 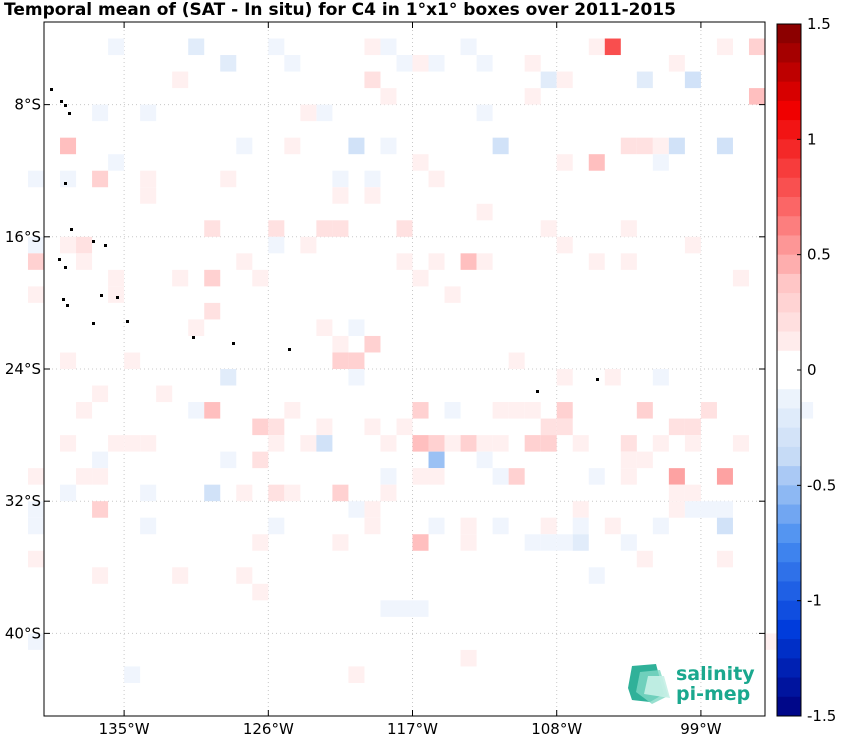 I want to click on colorbar-tick-label: 0, so click(x=812, y=370).